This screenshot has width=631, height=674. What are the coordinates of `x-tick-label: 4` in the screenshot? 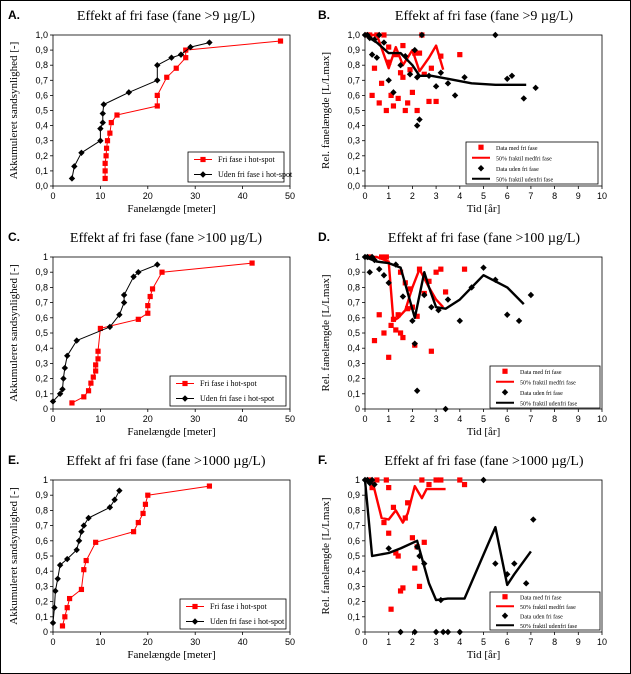 It's located at (459, 419).